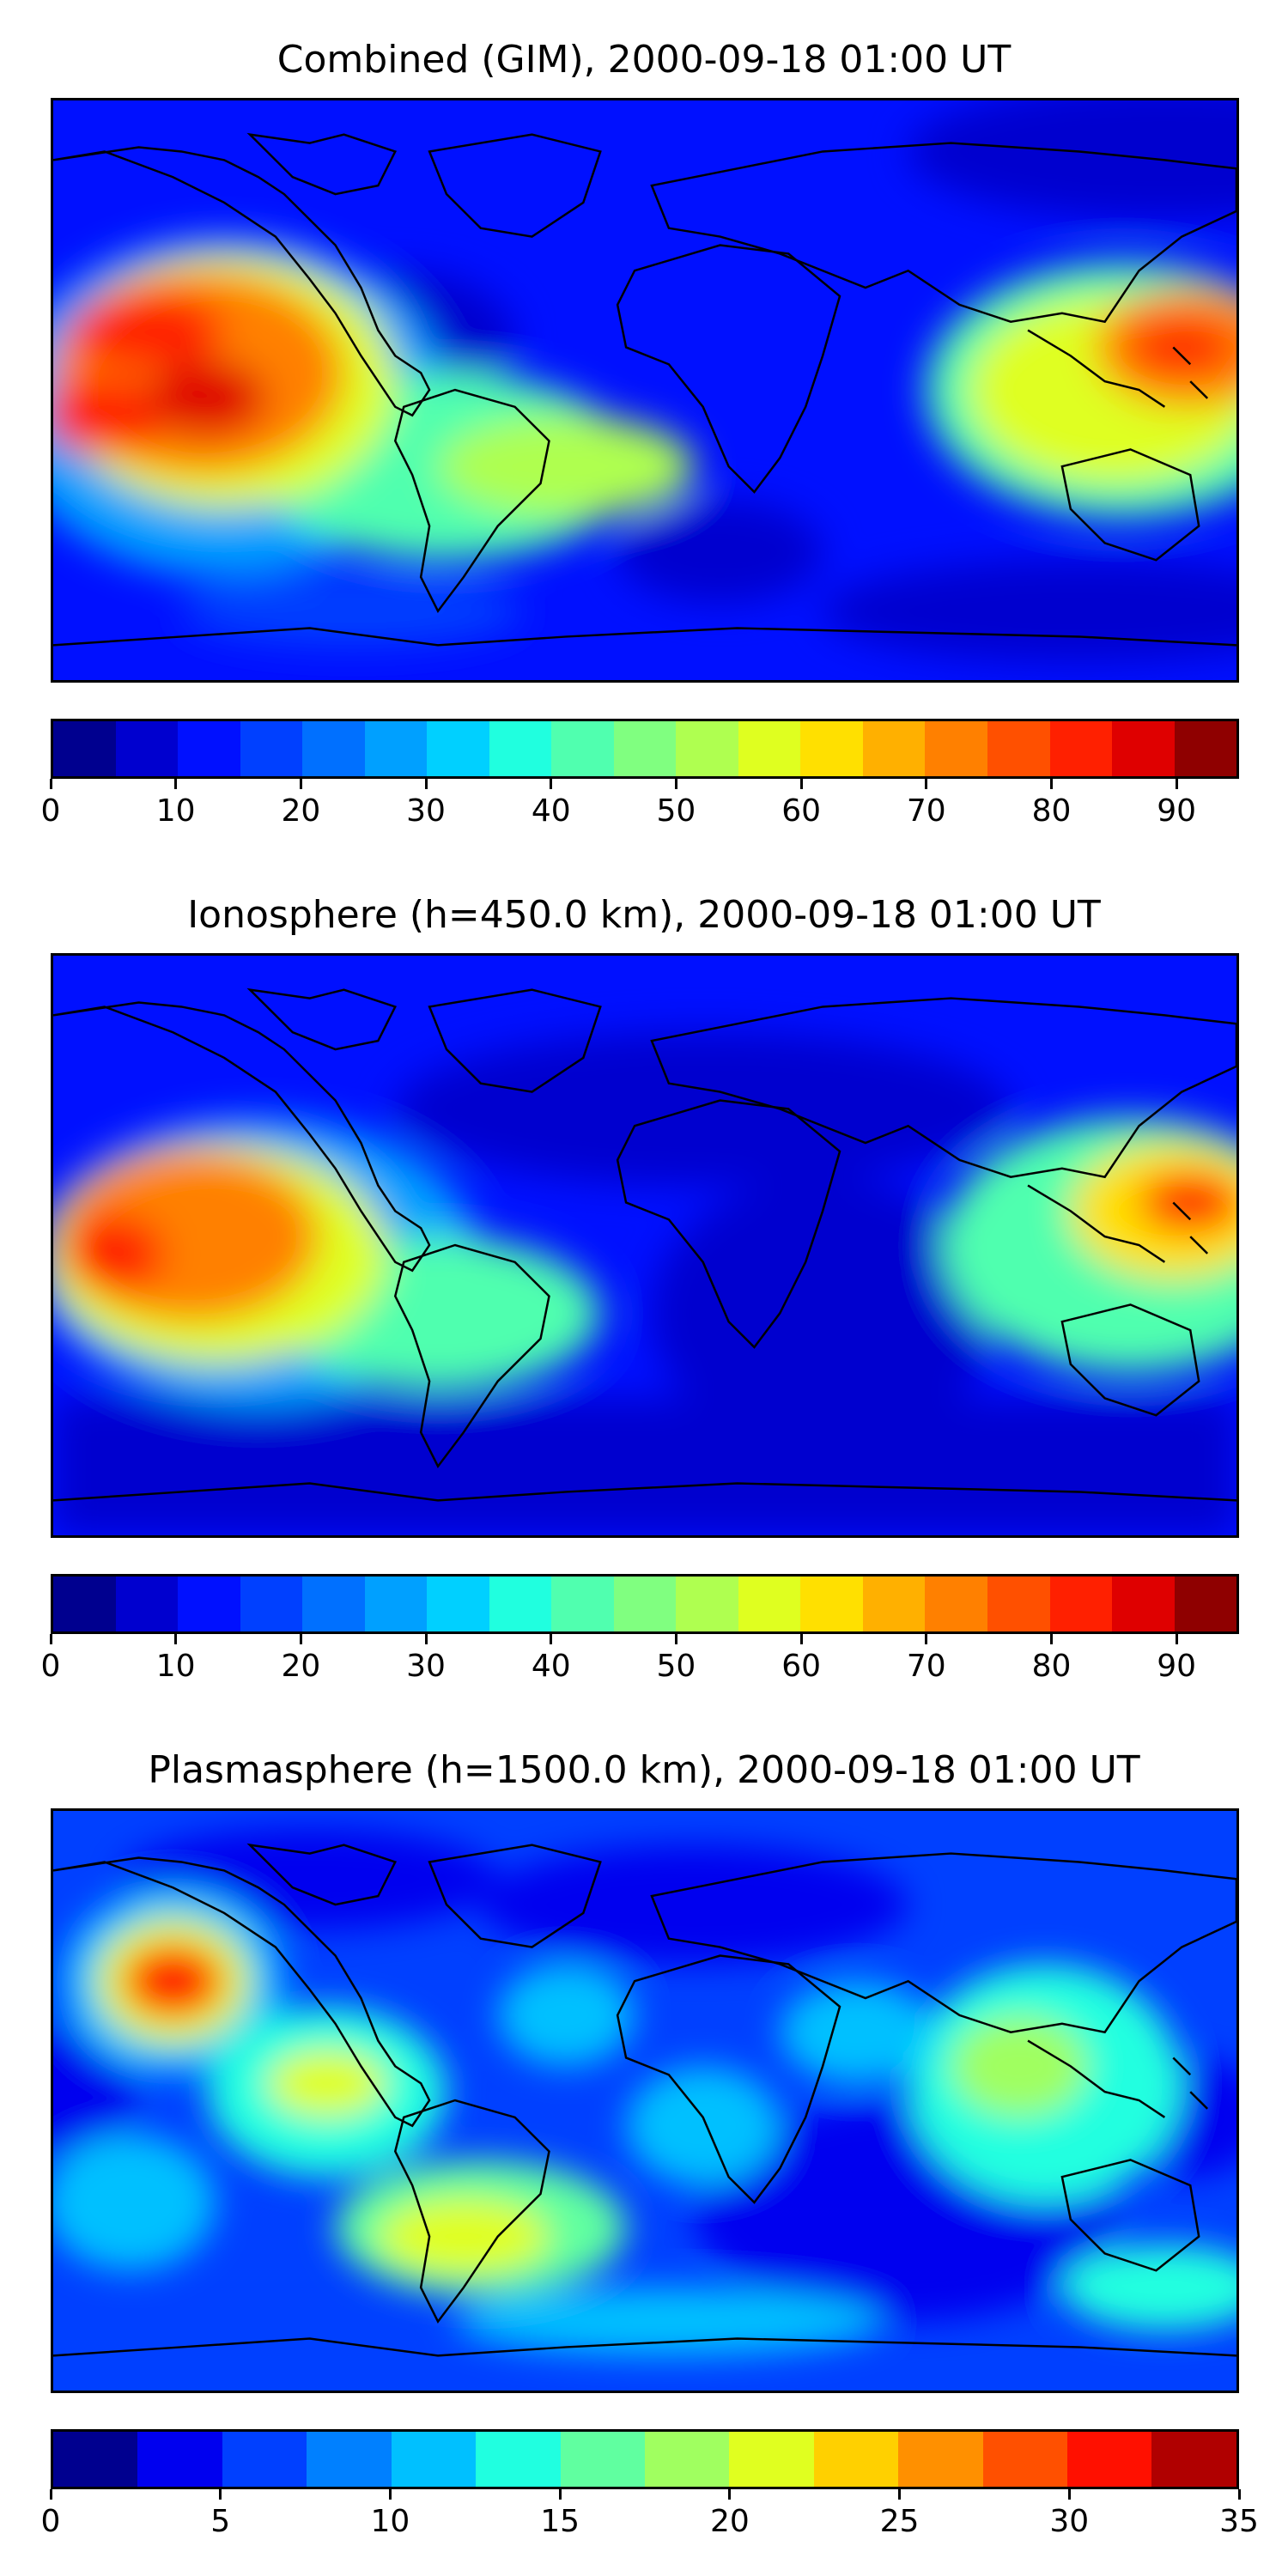  What do you see at coordinates (640, 804) in the screenshot?
I see `panel-1-colorbar-ticks: 0 10 20 30 40 50 60 70 80 90` at bounding box center [640, 804].